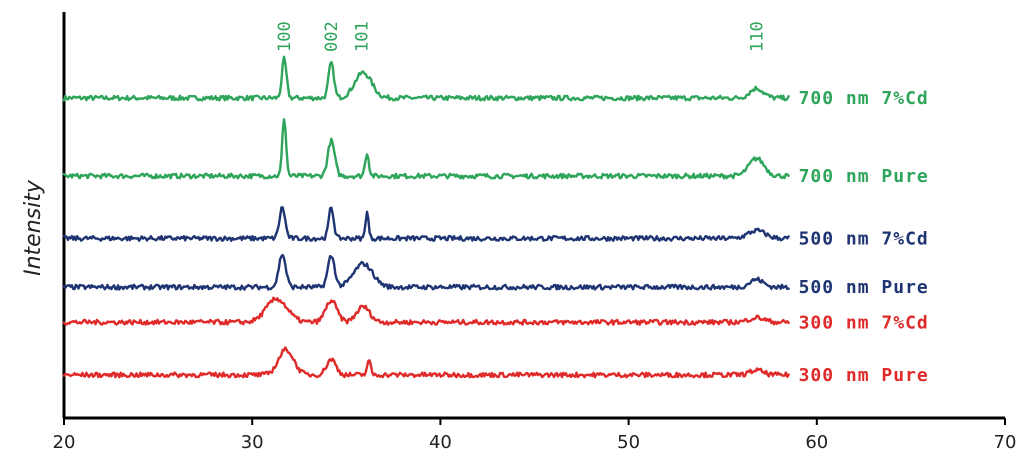 This screenshot has height=461, width=1027. I want to click on peak-label: 101, so click(362, 36).